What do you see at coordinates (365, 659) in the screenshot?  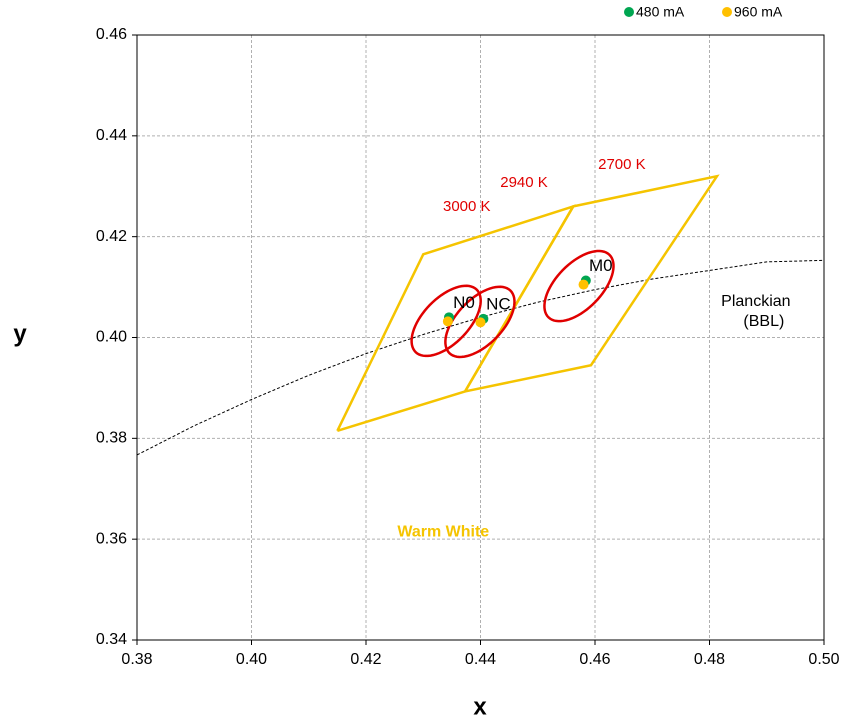 I see `x-tick-label: 0.42` at bounding box center [365, 659].